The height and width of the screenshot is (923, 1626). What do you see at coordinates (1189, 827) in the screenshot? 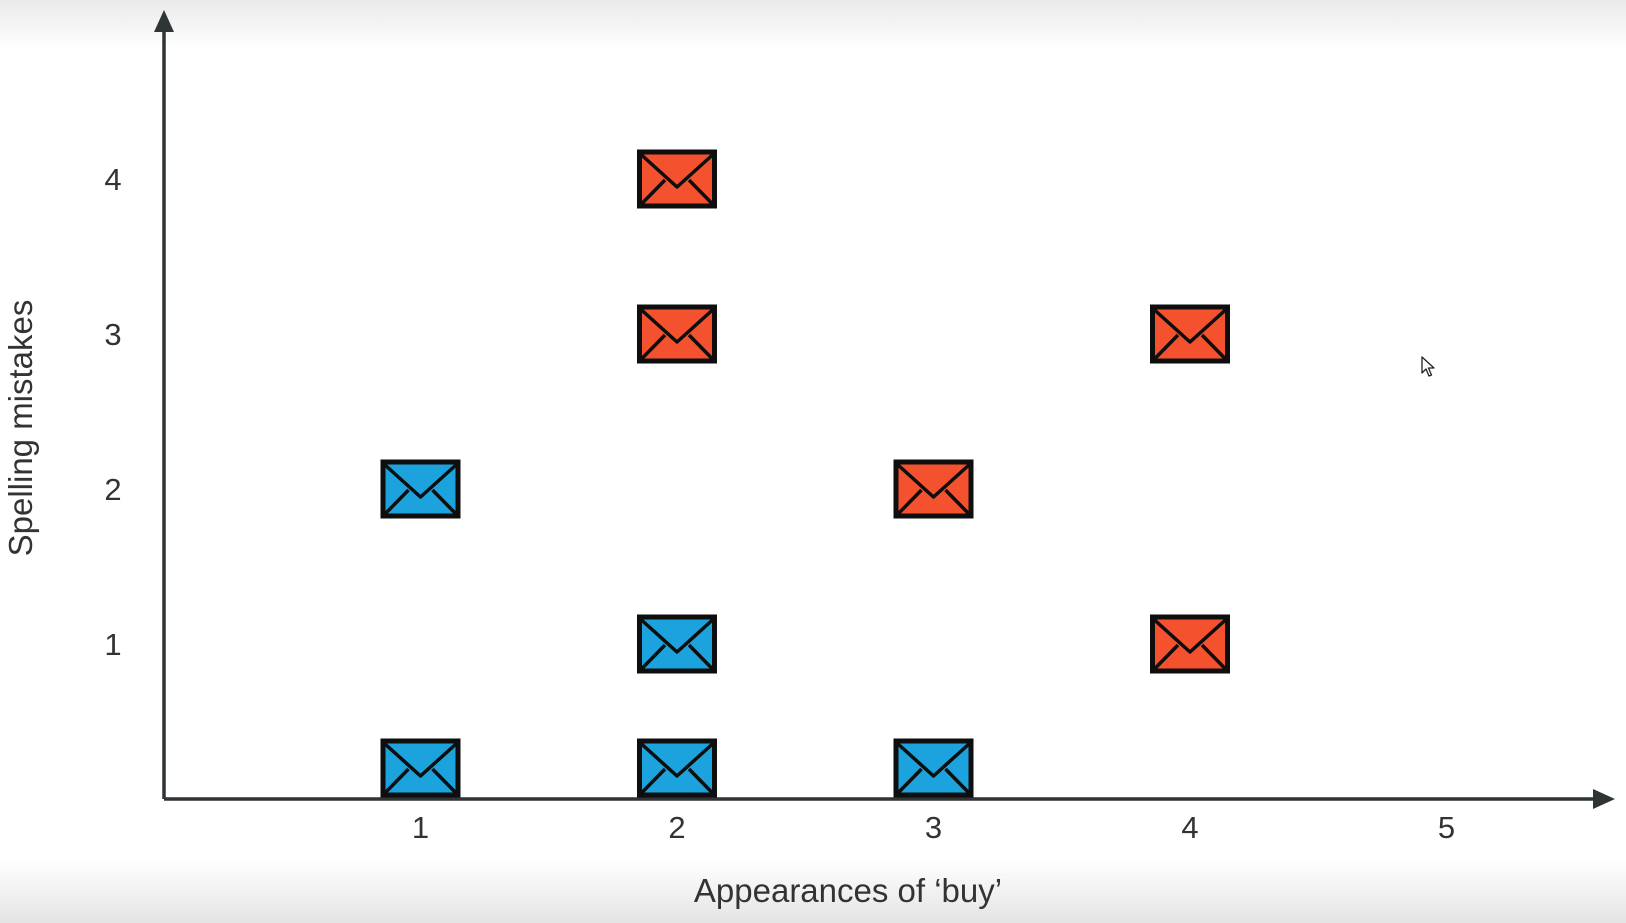
I see `x-tick-label: 4` at bounding box center [1189, 827].